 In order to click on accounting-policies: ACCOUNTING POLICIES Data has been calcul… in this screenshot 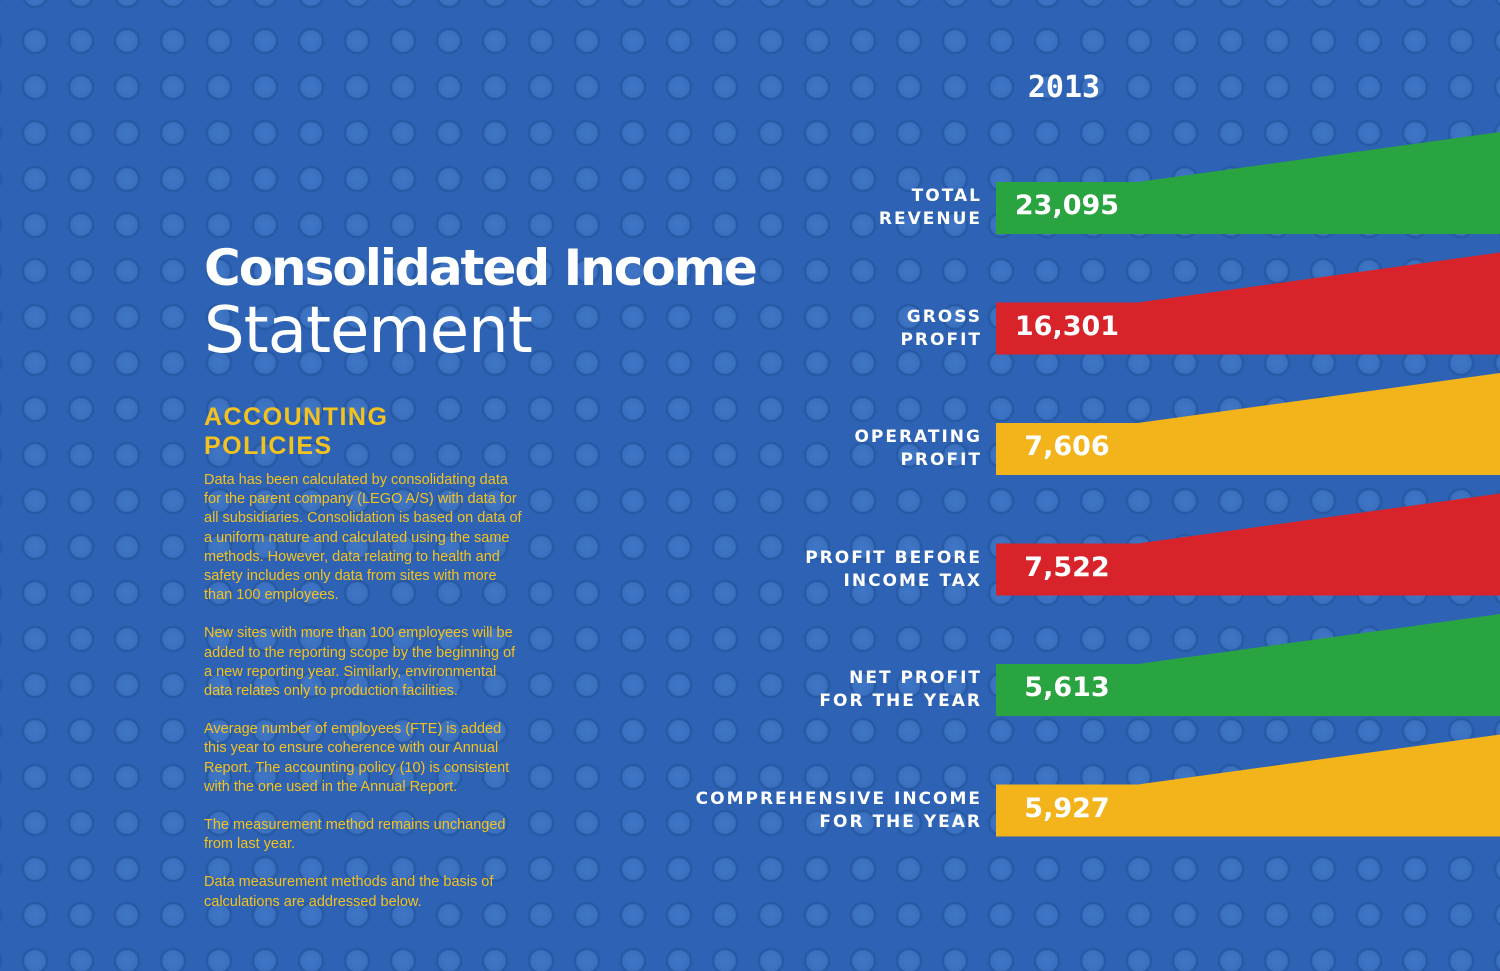, I will do `click(364, 667)`.